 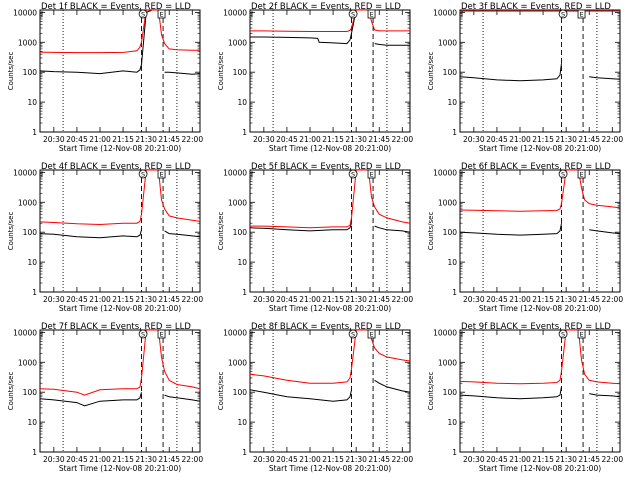 I want to click on panel-title: Det 3f BLACK = Events, RED = LLD, so click(x=536, y=7).